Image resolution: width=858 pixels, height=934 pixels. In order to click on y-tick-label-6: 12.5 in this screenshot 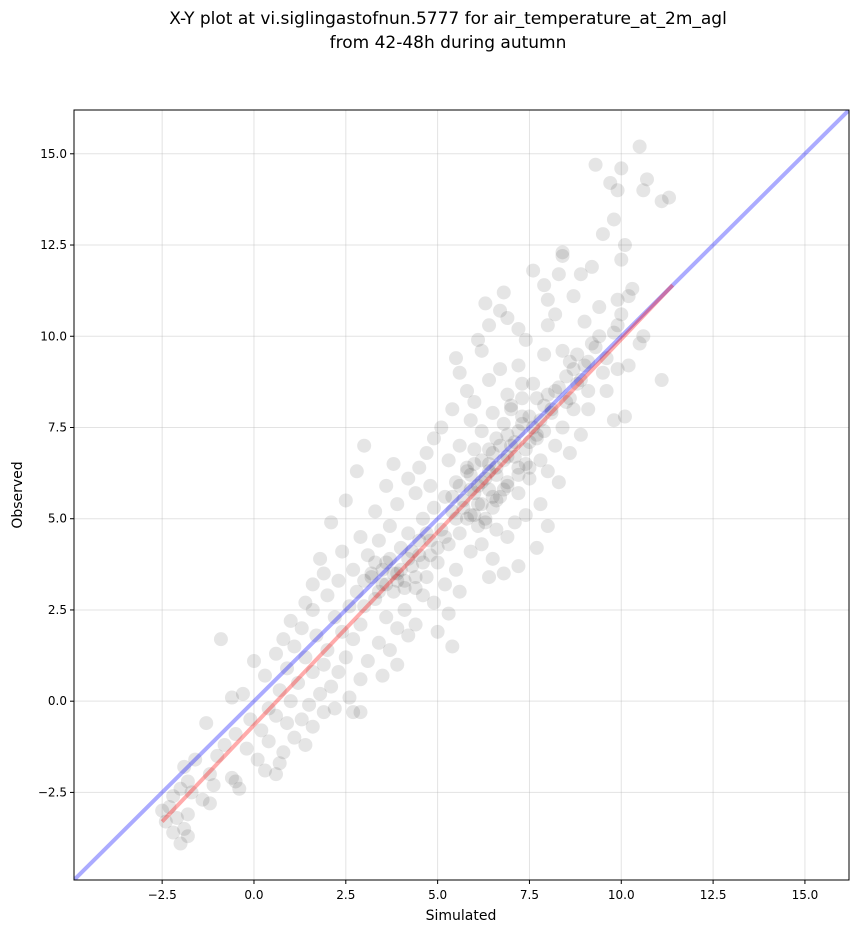, I will do `click(53, 245)`.